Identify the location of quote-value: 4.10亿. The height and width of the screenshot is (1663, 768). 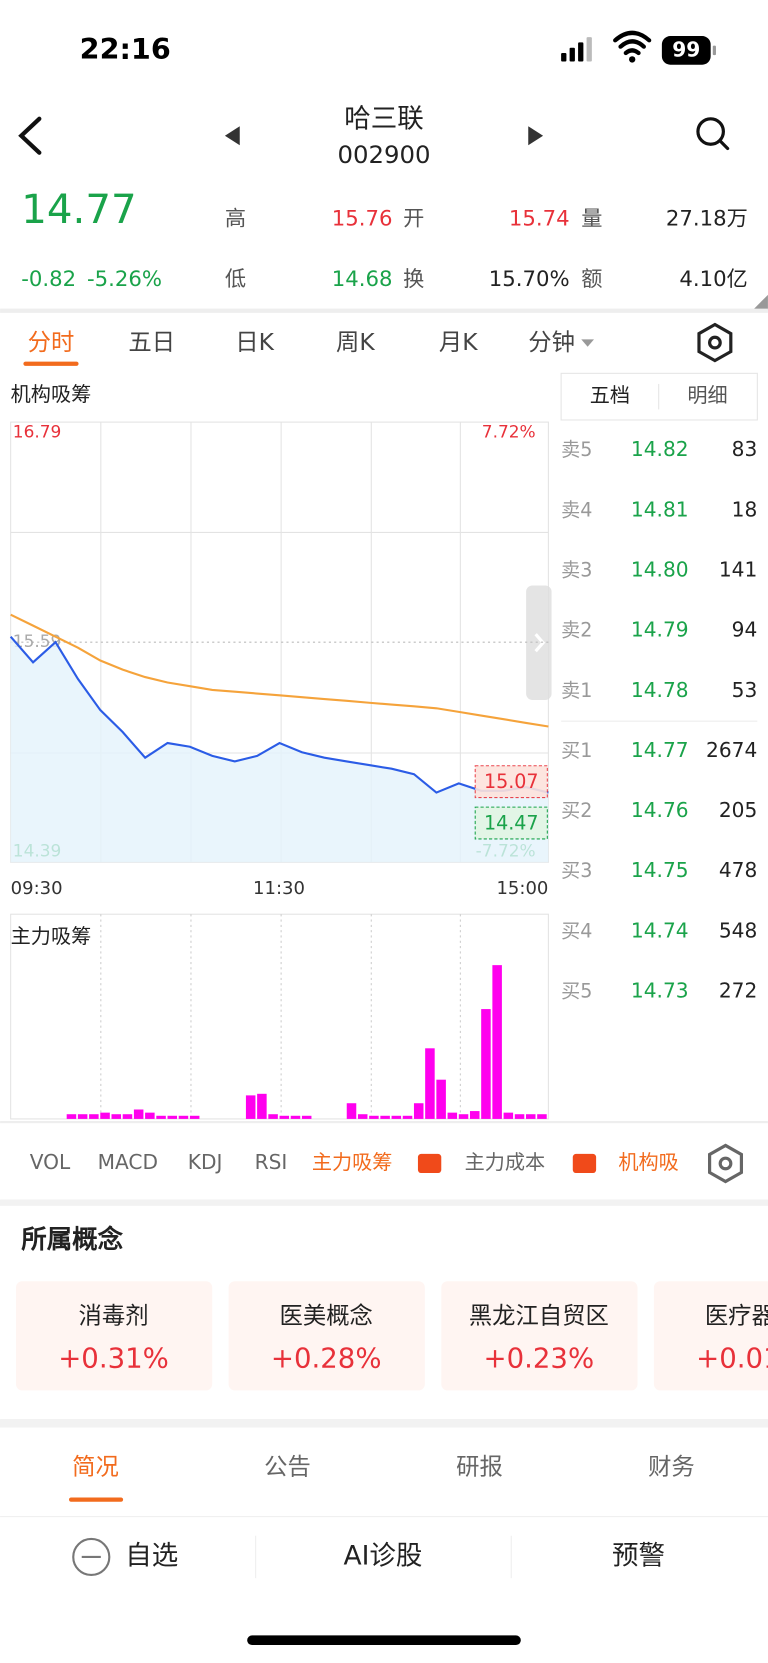
(713, 279).